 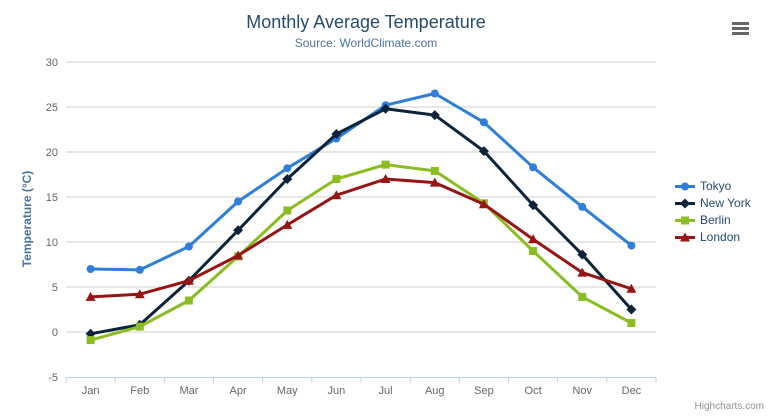 I want to click on chart-context-menu-button, so click(x=741, y=28).